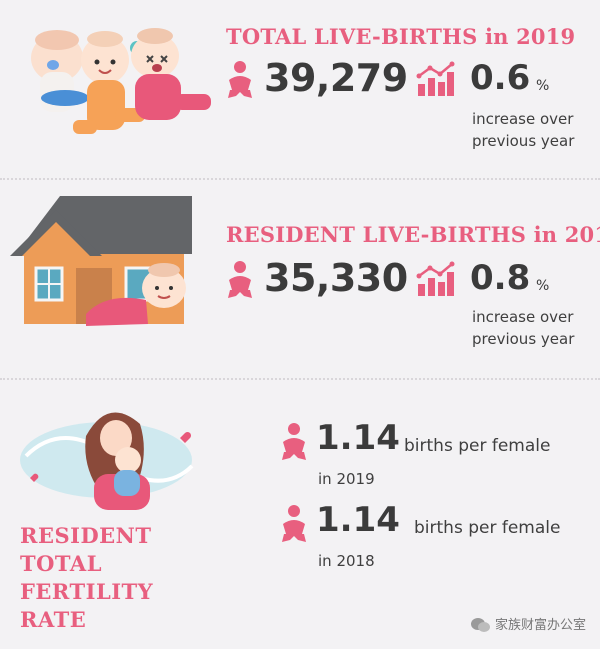 Image resolution: width=600 pixels, height=649 pixels. I want to click on fertility-unit-2019: births per female, so click(477, 446).